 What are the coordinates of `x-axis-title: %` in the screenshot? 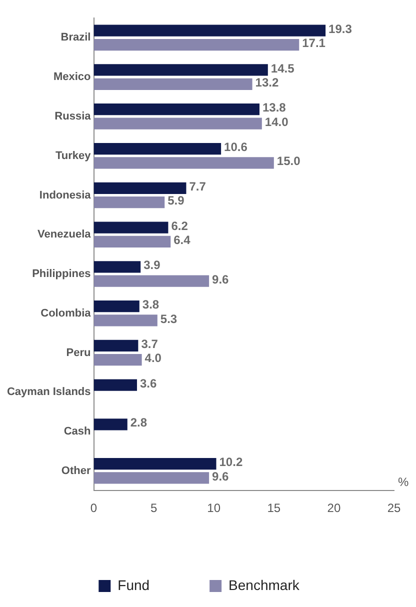 It's located at (403, 481).